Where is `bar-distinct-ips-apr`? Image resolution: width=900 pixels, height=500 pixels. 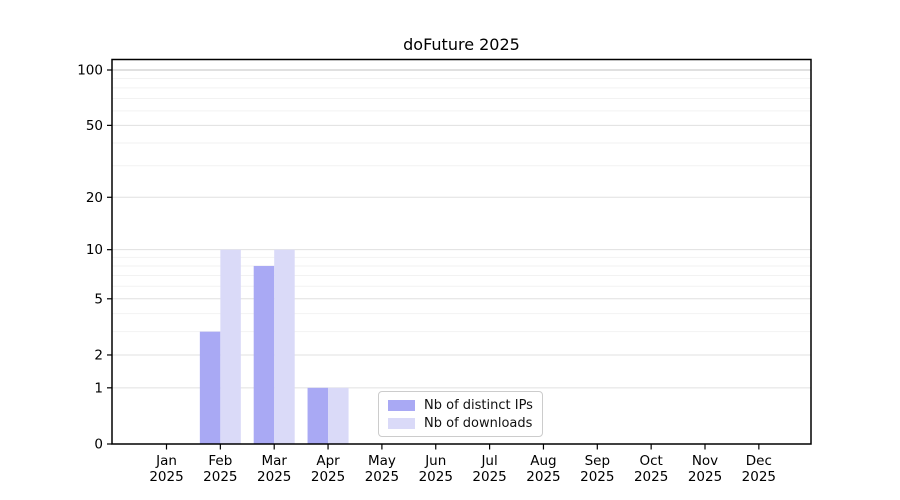
bar-distinct-ips-apr is located at coordinates (318, 415).